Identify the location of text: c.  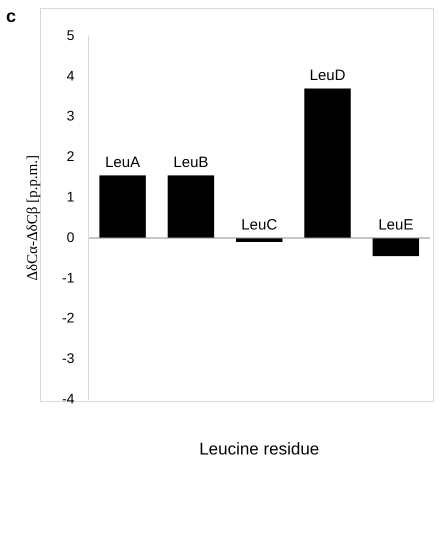
(11, 16).